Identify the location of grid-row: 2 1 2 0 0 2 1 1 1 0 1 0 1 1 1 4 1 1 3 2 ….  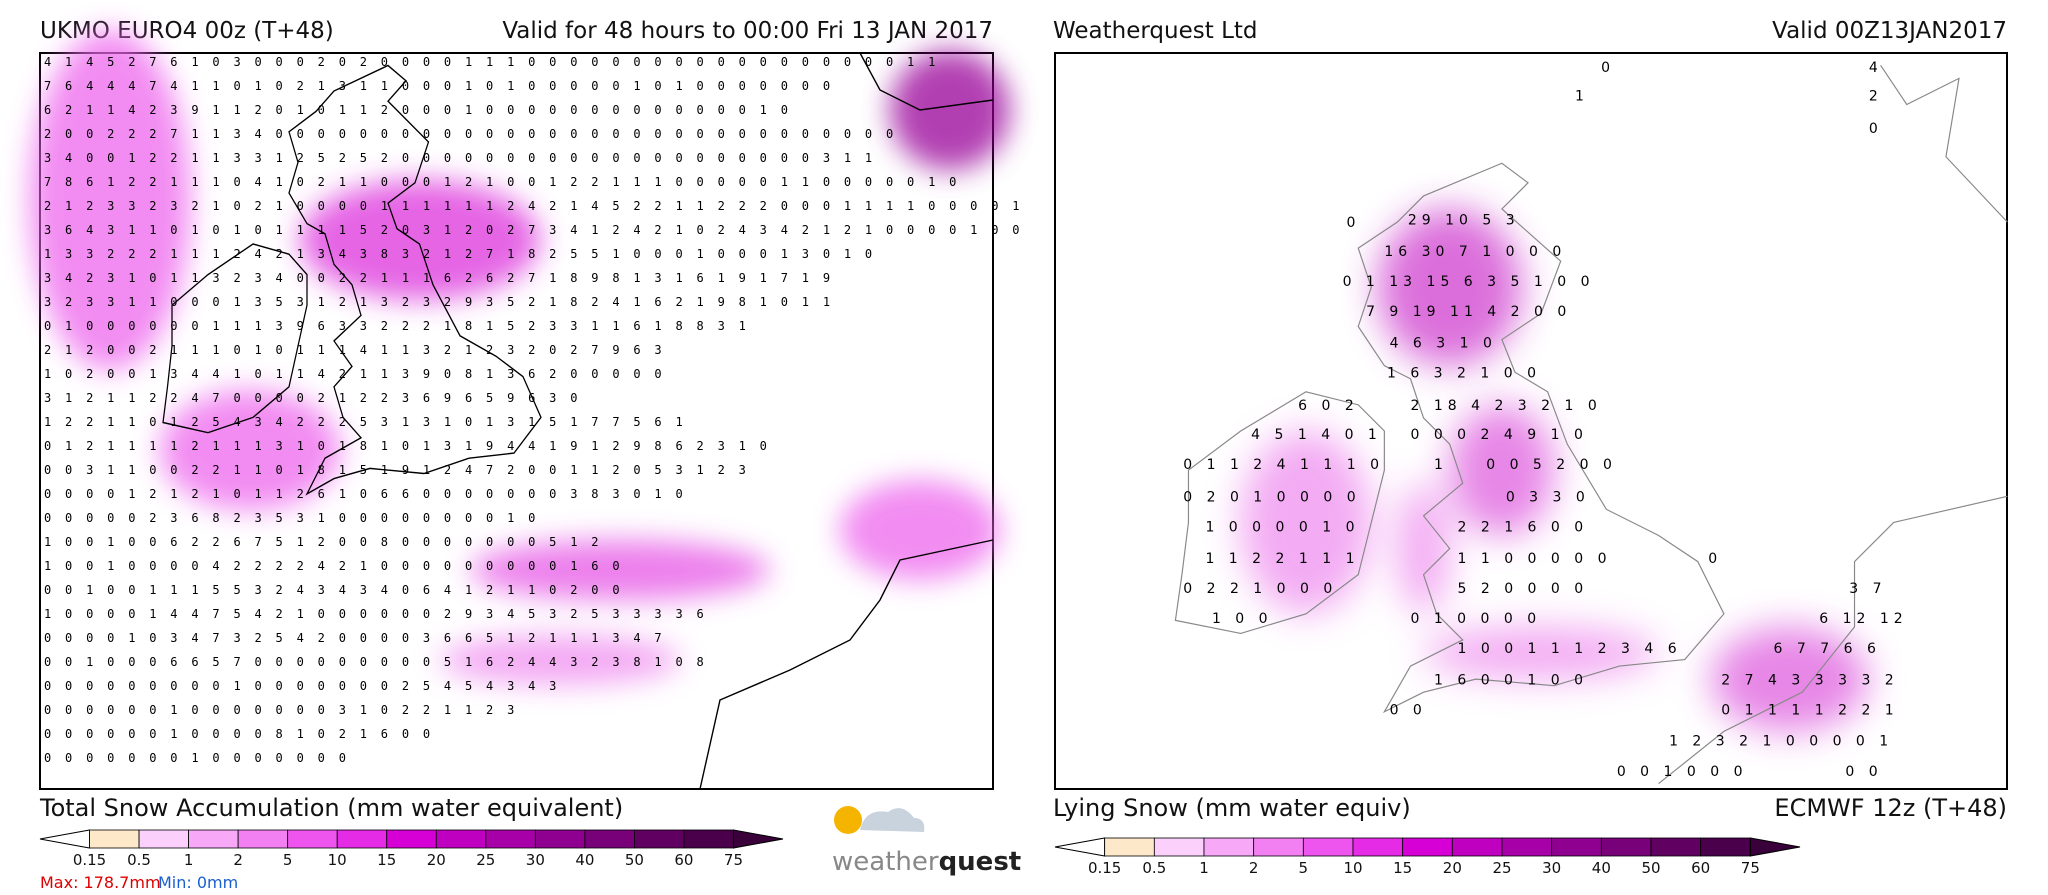
(354, 350).